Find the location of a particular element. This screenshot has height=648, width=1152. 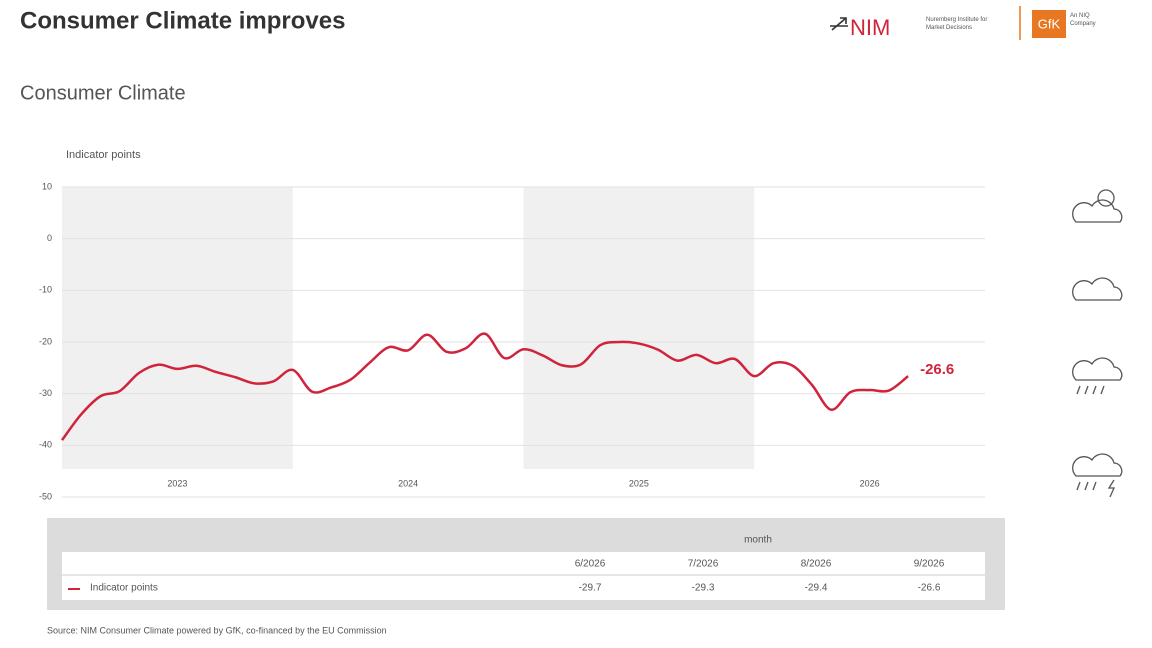

table-value: -29.3 is located at coordinates (703, 588).